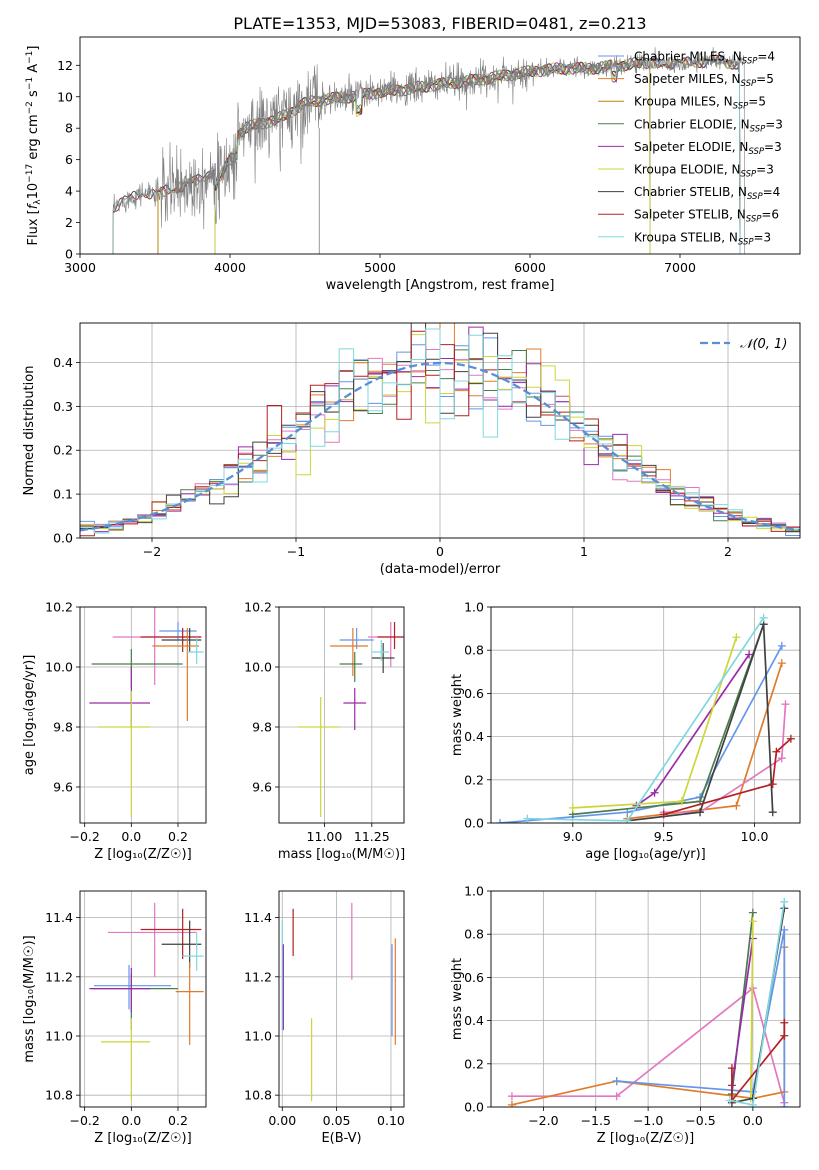 The width and height of the screenshot is (819, 1170). What do you see at coordinates (29, 998) in the screenshot?
I see `y-axis-label: mass [log₁₀(M/M☉)]` at bounding box center [29, 998].